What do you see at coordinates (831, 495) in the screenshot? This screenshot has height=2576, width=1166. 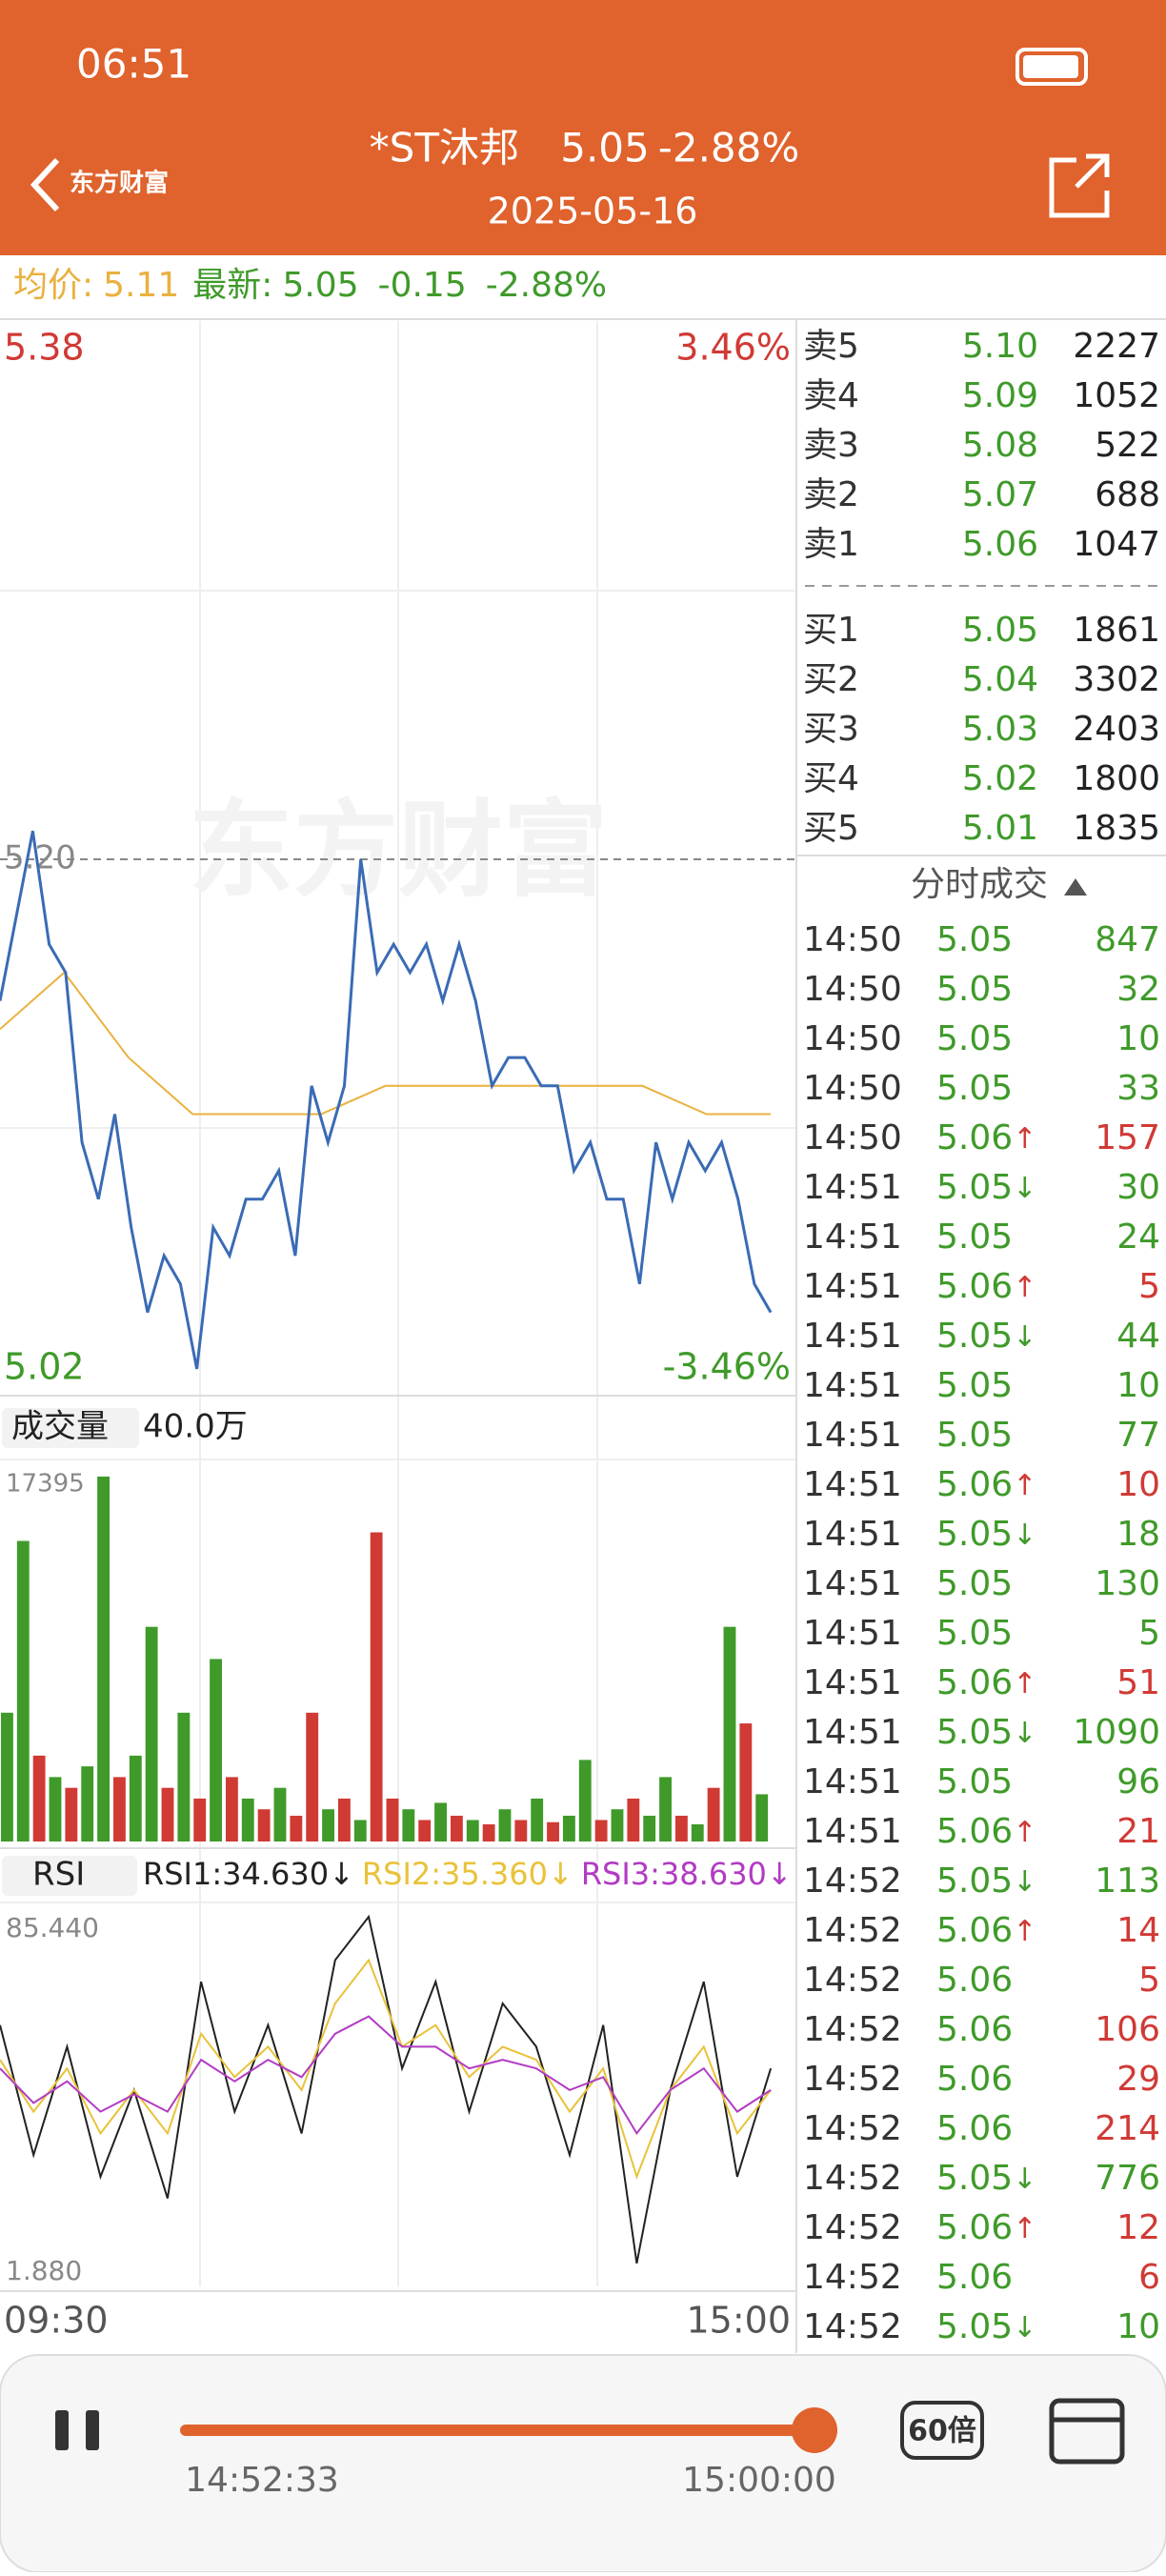 I see `book-label: 卖2` at bounding box center [831, 495].